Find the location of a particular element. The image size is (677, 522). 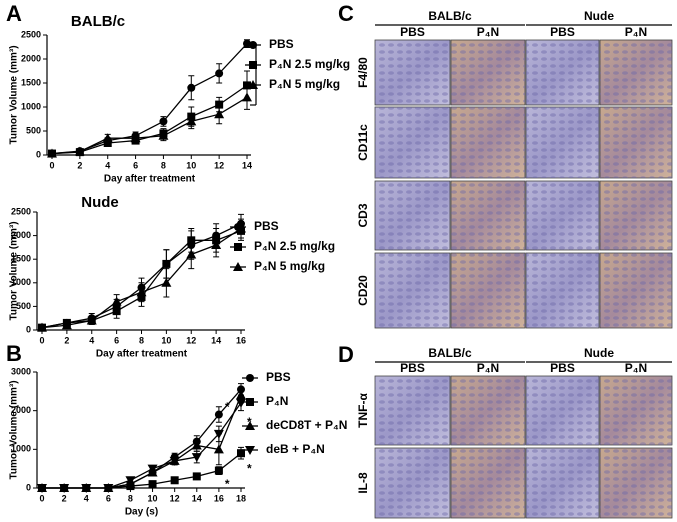

x-axis-label: Day after treatment is located at coordinates (142, 354).